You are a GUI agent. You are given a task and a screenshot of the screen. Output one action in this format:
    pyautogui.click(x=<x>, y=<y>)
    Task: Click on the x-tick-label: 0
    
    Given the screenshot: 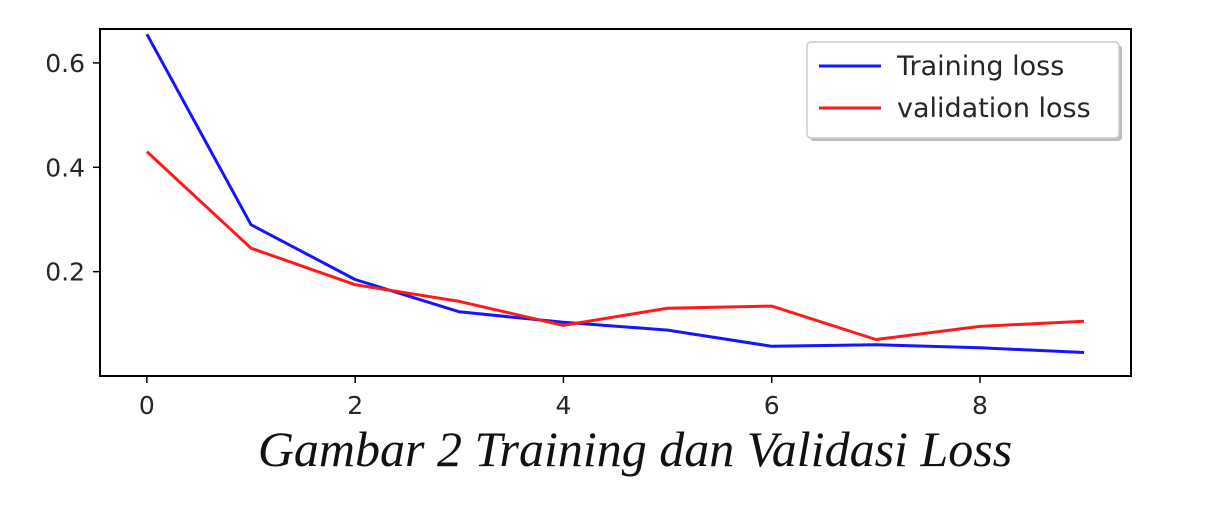 What is the action you would take?
    pyautogui.click(x=147, y=405)
    